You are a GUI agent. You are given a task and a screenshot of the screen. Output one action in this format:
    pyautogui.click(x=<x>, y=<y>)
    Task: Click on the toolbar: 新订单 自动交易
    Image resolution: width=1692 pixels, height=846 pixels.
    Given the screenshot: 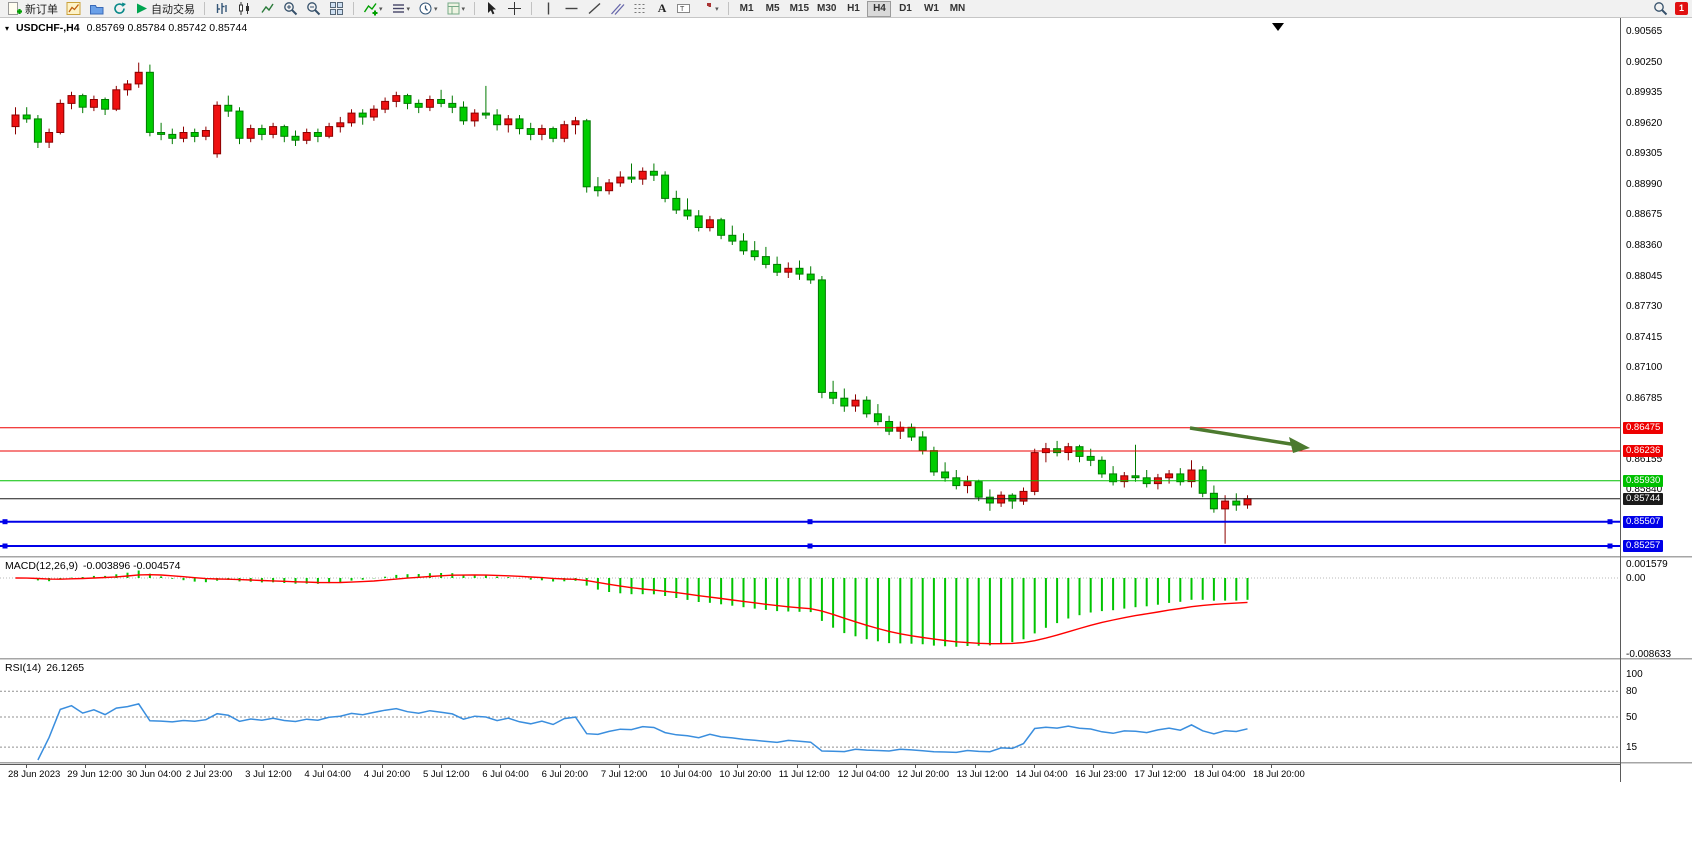 What is the action you would take?
    pyautogui.click(x=846, y=9)
    